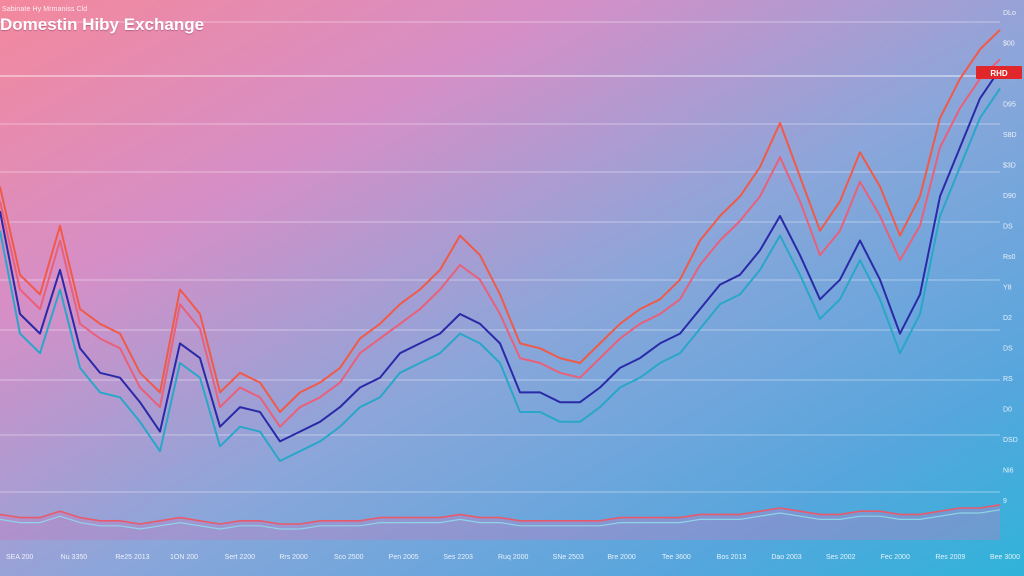  I want to click on price-tag-label: RHD, so click(999, 73).